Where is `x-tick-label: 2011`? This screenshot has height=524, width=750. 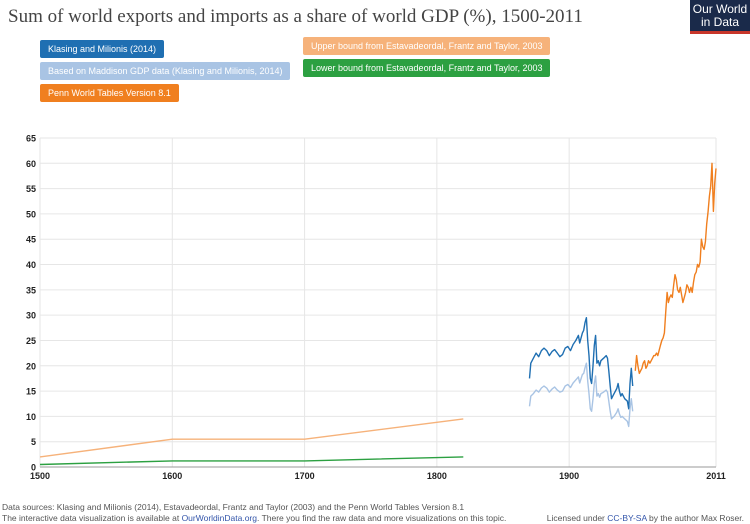 x-tick-label: 2011 is located at coordinates (716, 476).